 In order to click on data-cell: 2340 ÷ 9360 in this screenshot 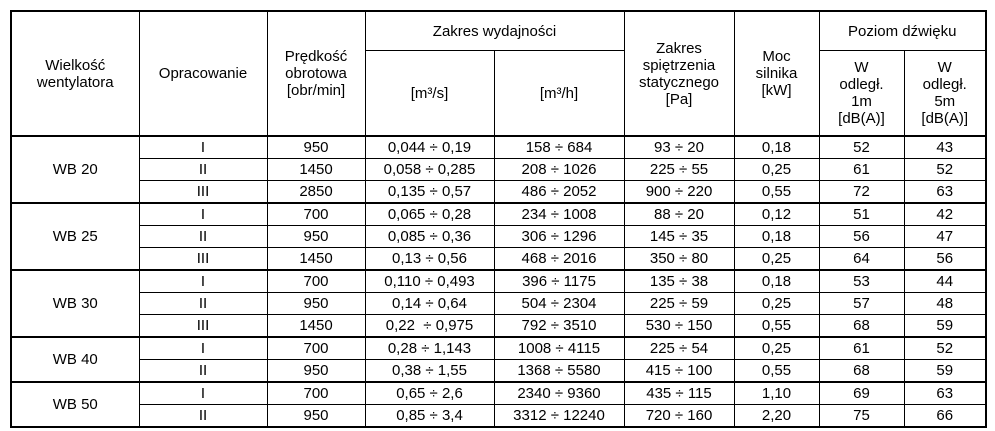, I will do `click(559, 393)`.